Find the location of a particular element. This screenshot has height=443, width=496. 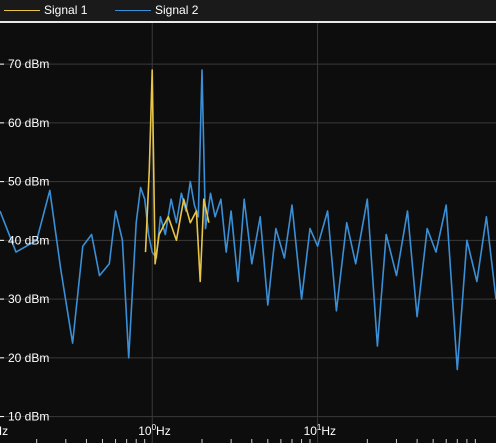

legend-label-signal-2: Signal 2 is located at coordinates (177, 10).